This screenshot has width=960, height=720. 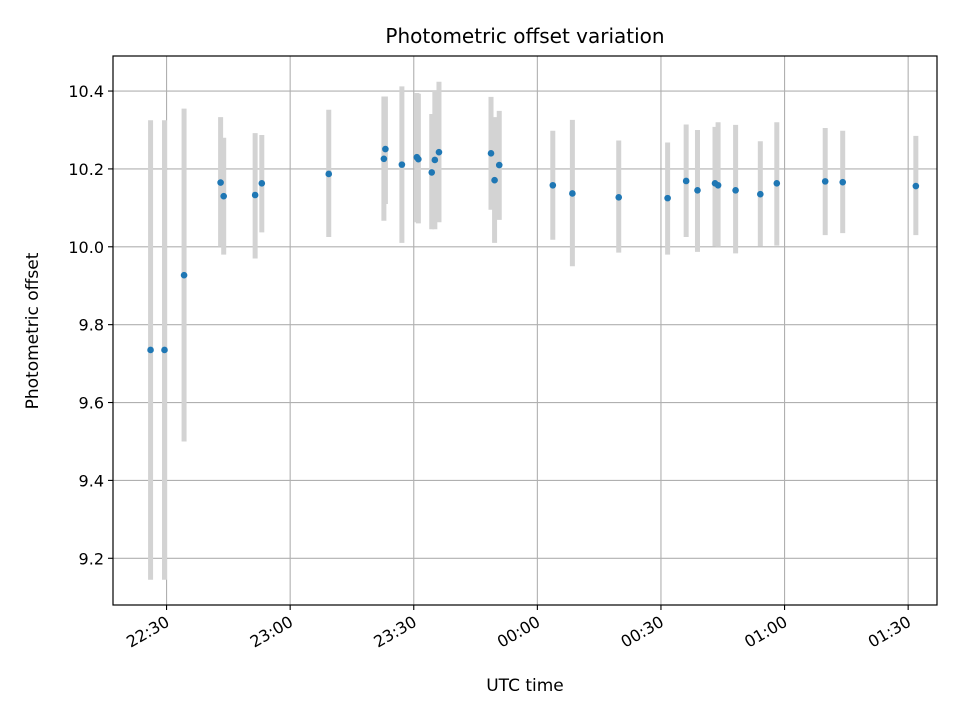 What do you see at coordinates (524, 36) in the screenshot?
I see `chart-title: Photometric offset variation` at bounding box center [524, 36].